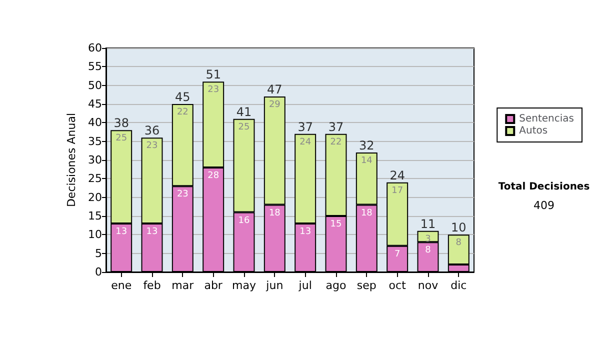  Describe the element at coordinates (533, 131) in the screenshot. I see `legend-label: Autos` at that location.